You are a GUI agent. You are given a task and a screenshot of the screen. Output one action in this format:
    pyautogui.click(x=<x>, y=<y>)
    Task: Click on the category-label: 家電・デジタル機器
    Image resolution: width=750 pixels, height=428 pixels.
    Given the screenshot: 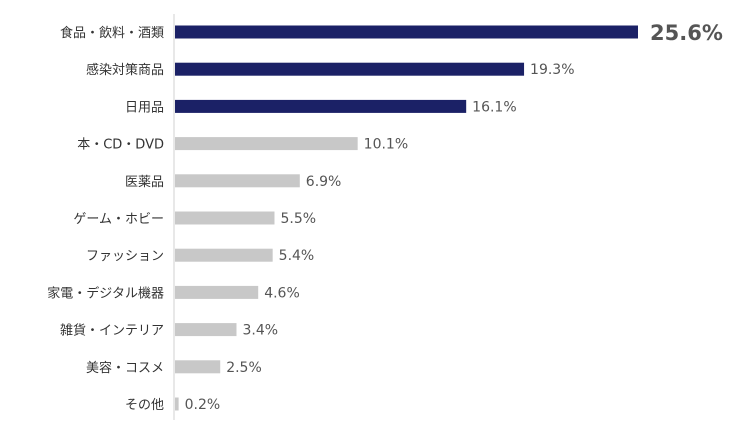 What is the action you would take?
    pyautogui.click(x=105, y=293)
    